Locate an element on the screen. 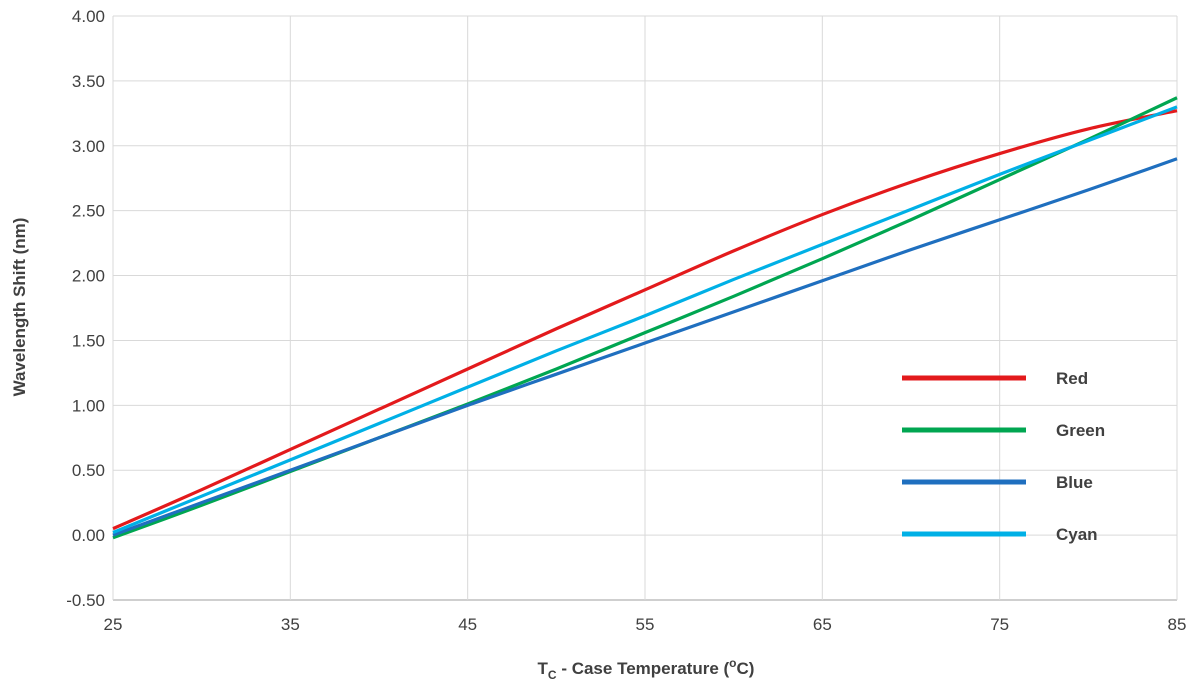 This screenshot has height=686, width=1198. y-tick-label: 1.50 is located at coordinates (88, 340).